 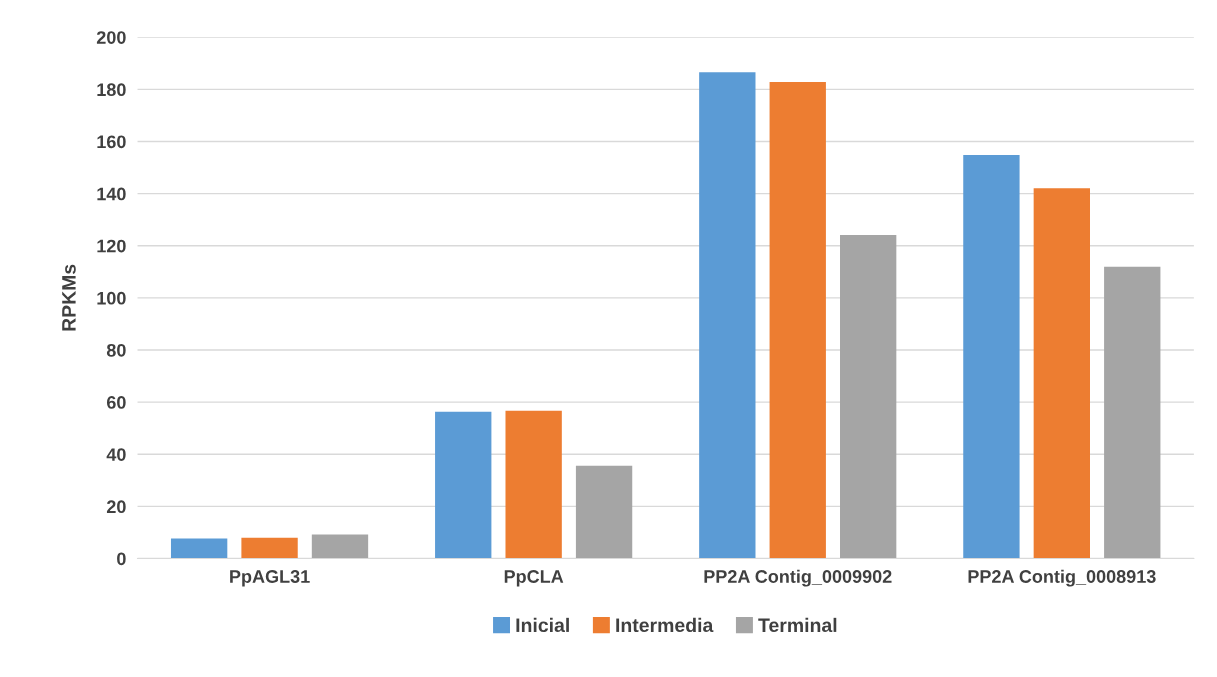 What do you see at coordinates (111, 37) in the screenshot?
I see `y-tick-label: 200` at bounding box center [111, 37].